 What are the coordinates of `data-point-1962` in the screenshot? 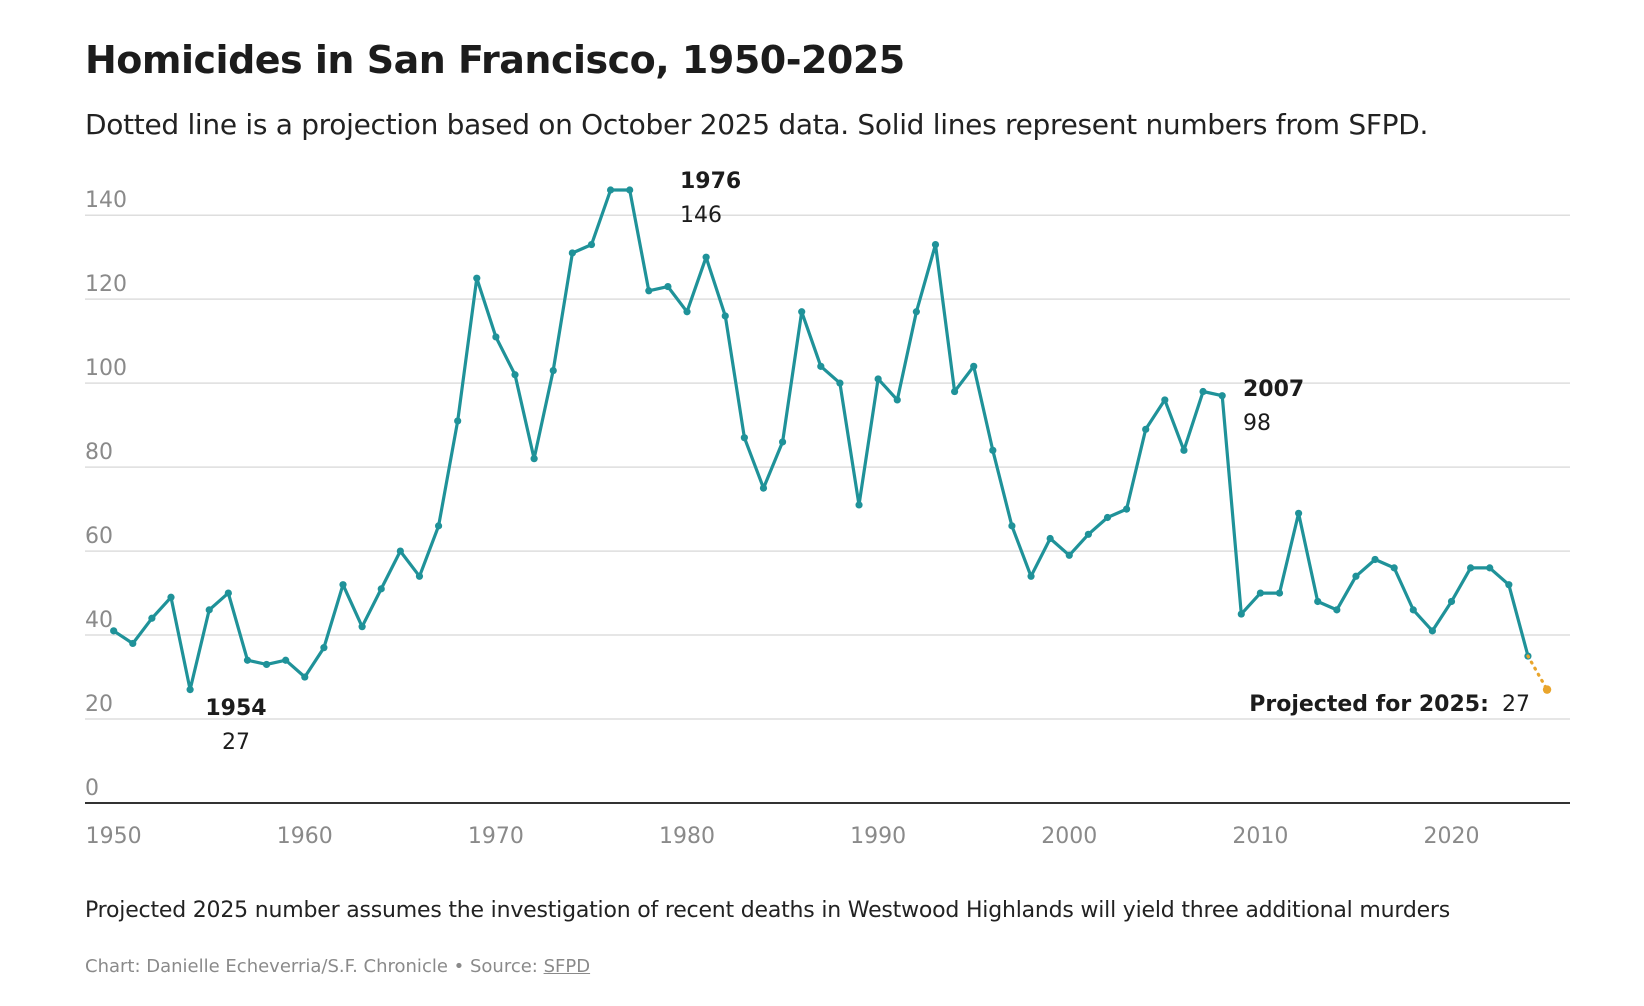 It's located at (343, 585).